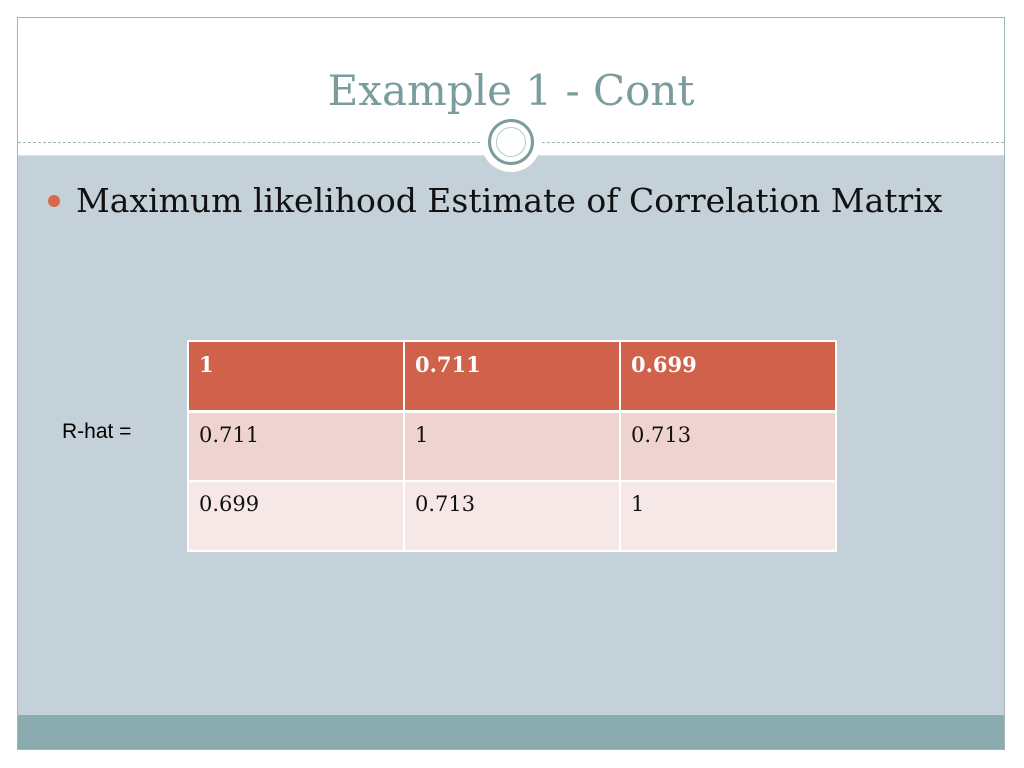 Image resolution: width=1024 pixels, height=768 pixels. Describe the element at coordinates (511, 732) in the screenshot. I see `footer-bar` at that location.